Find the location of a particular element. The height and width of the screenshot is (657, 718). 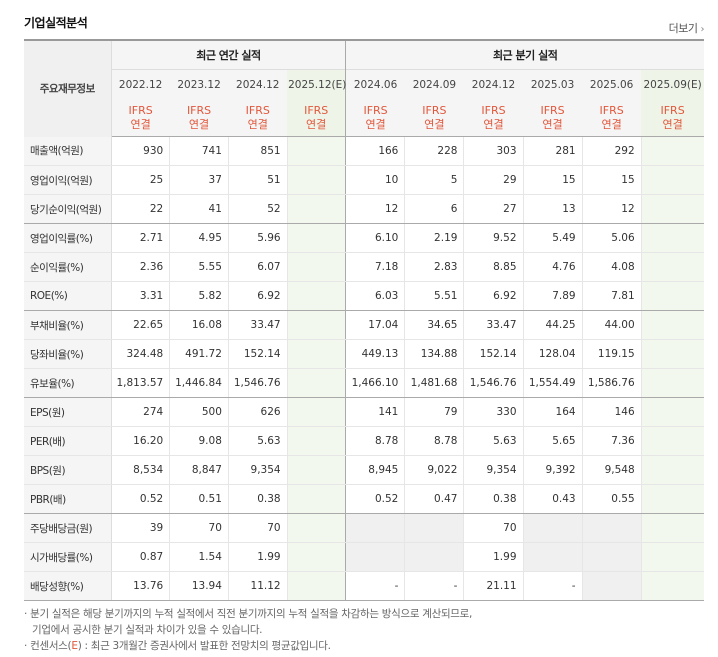

table-cell: 13.94 is located at coordinates (199, 586).